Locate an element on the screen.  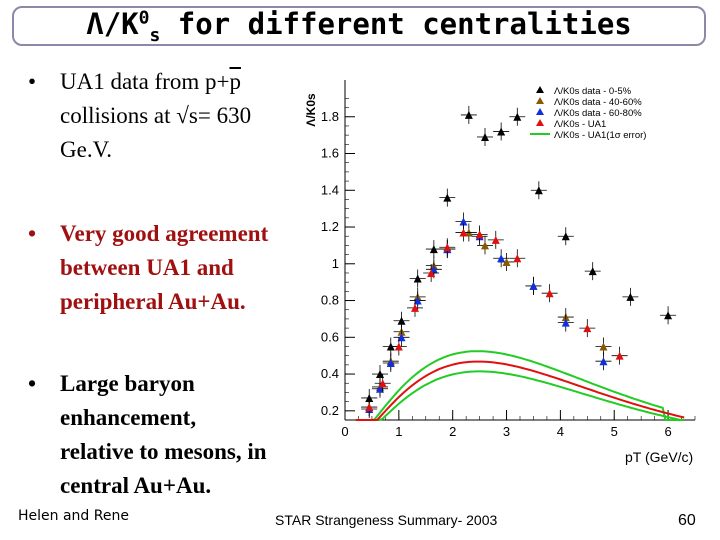
y-axis-label: Λ/K0s is located at coordinates (311, 110).